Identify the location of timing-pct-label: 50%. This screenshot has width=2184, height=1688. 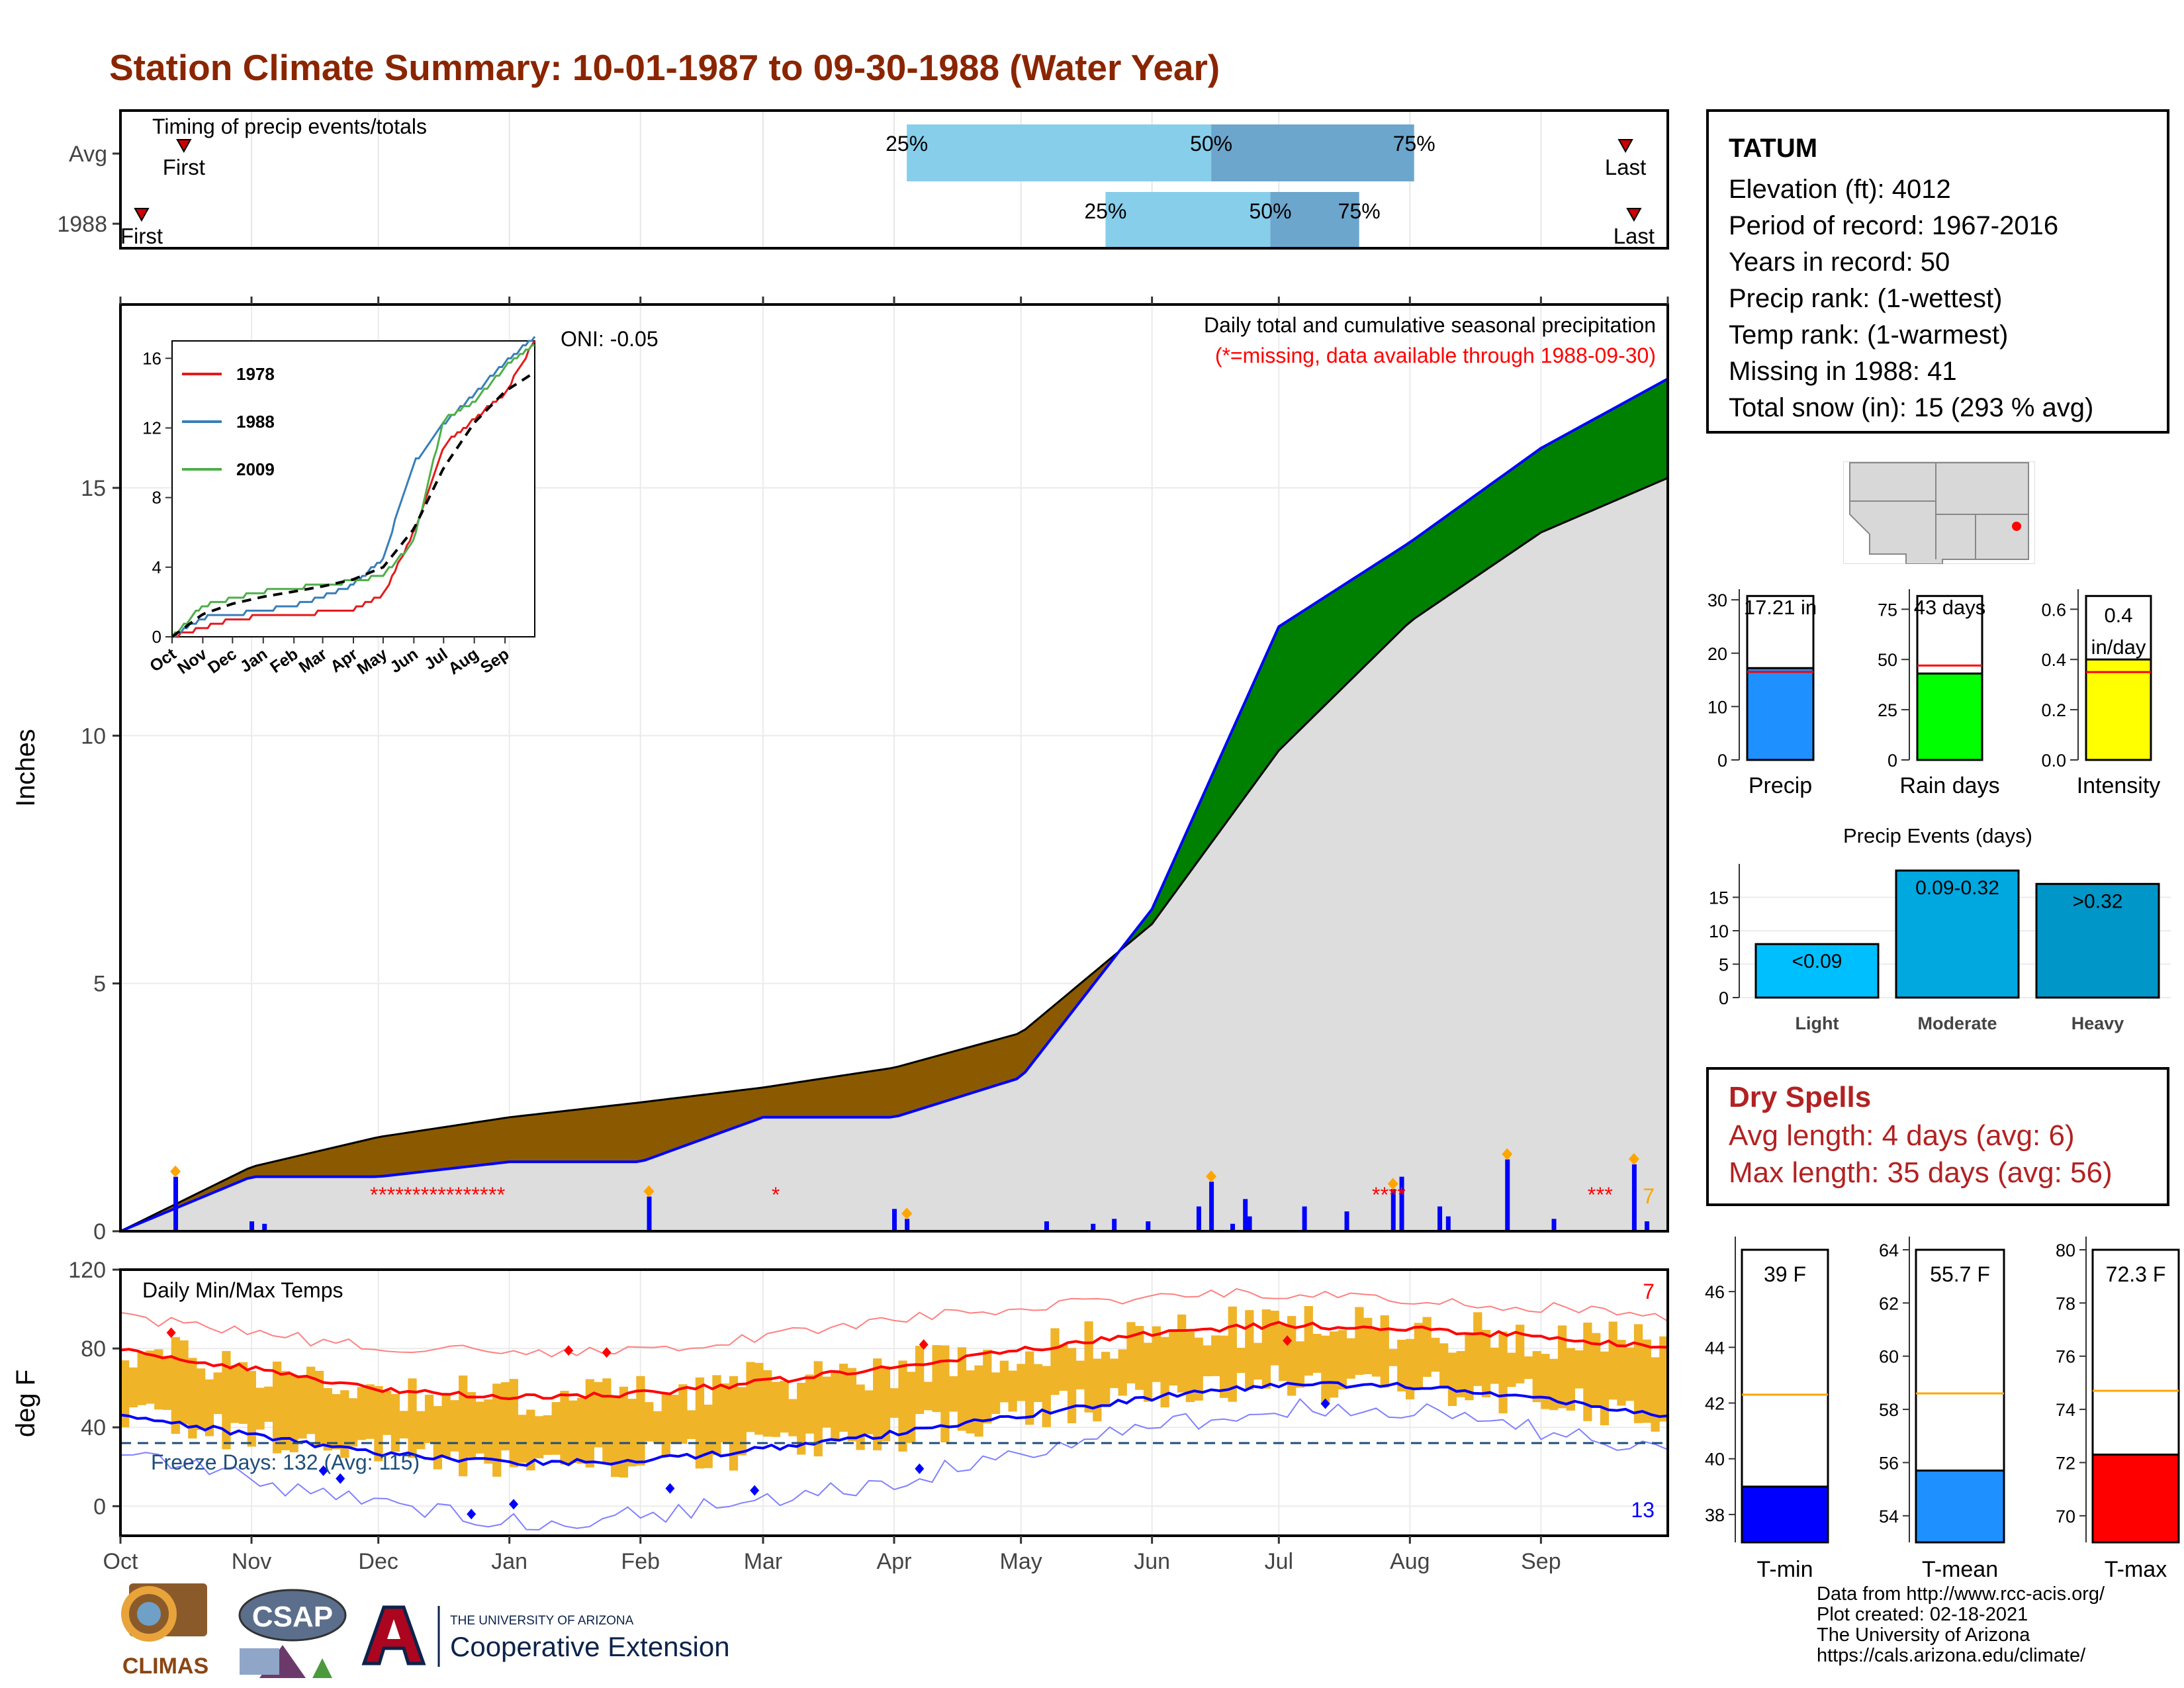
(1211, 144).